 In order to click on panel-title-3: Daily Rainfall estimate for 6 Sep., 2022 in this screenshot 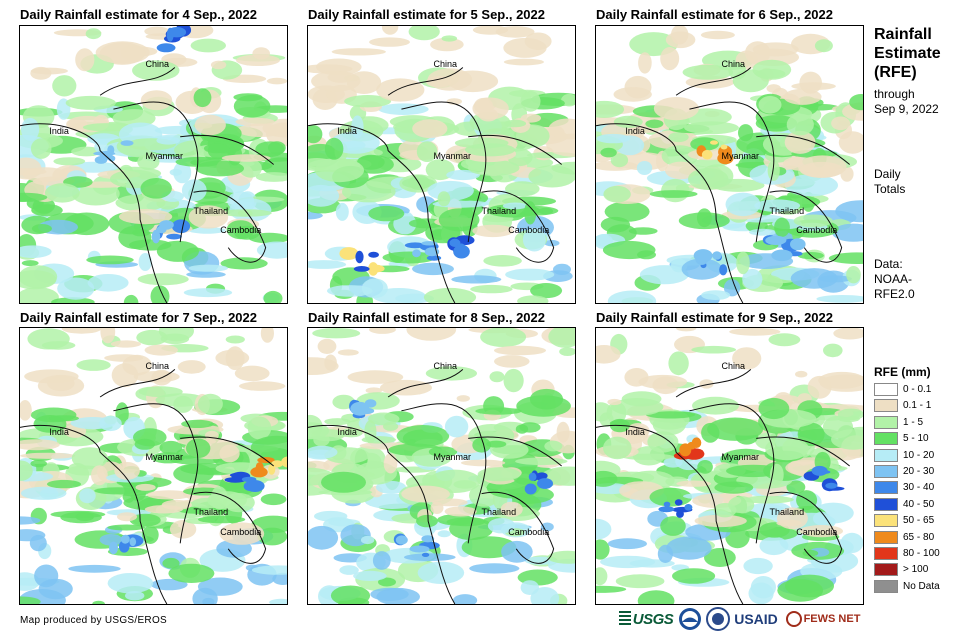, I will do `click(714, 14)`.